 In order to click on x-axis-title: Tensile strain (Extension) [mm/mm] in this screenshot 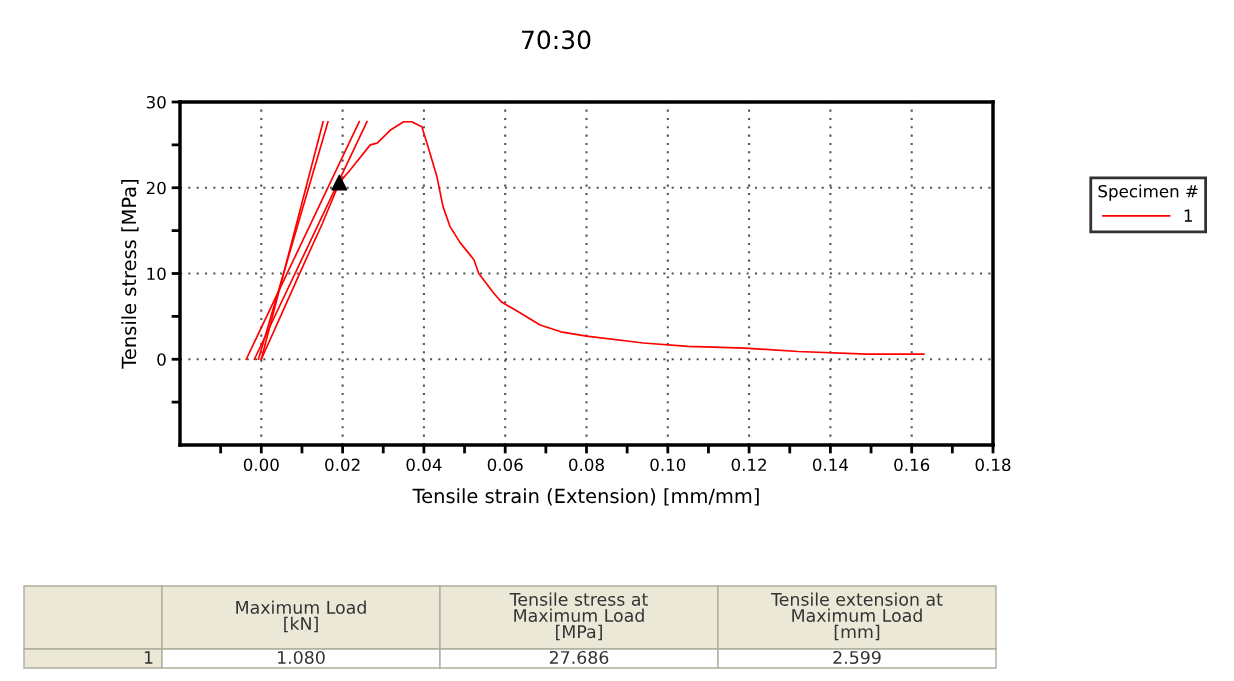, I will do `click(585, 497)`.